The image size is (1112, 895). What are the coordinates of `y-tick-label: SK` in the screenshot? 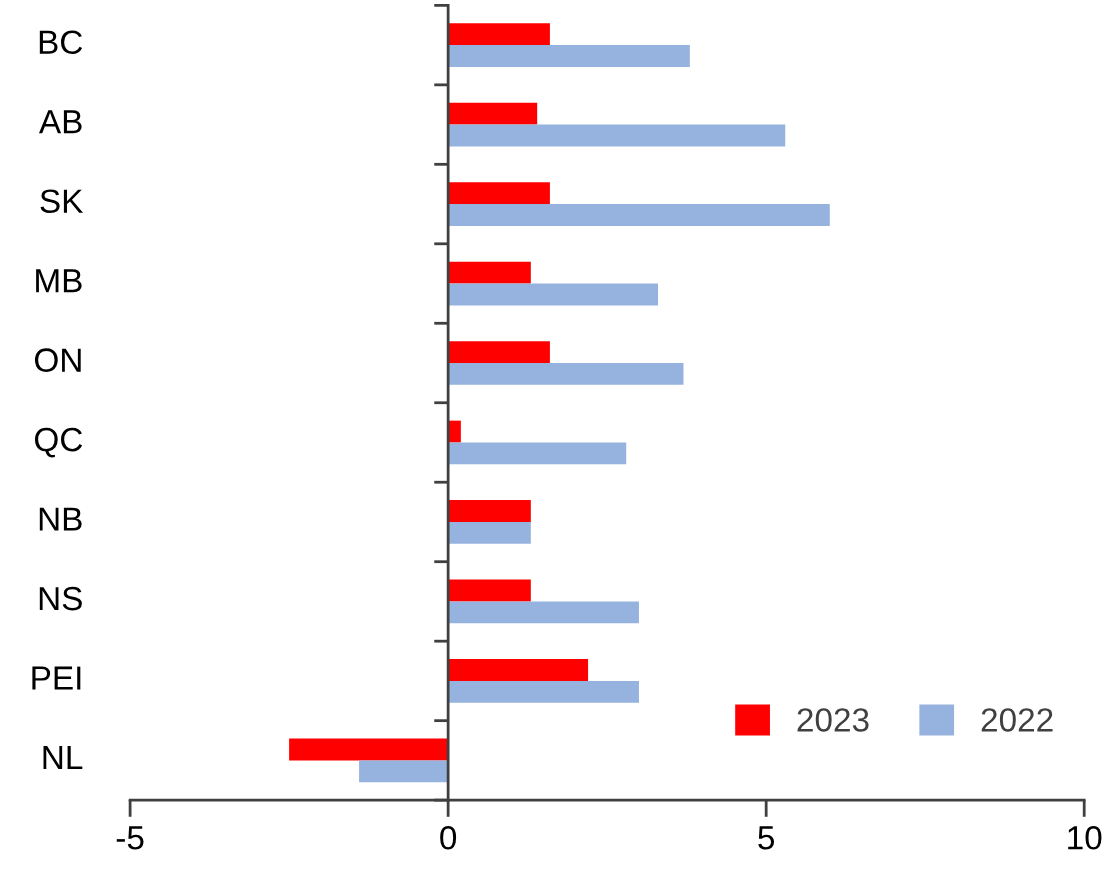 It's located at (62, 201).